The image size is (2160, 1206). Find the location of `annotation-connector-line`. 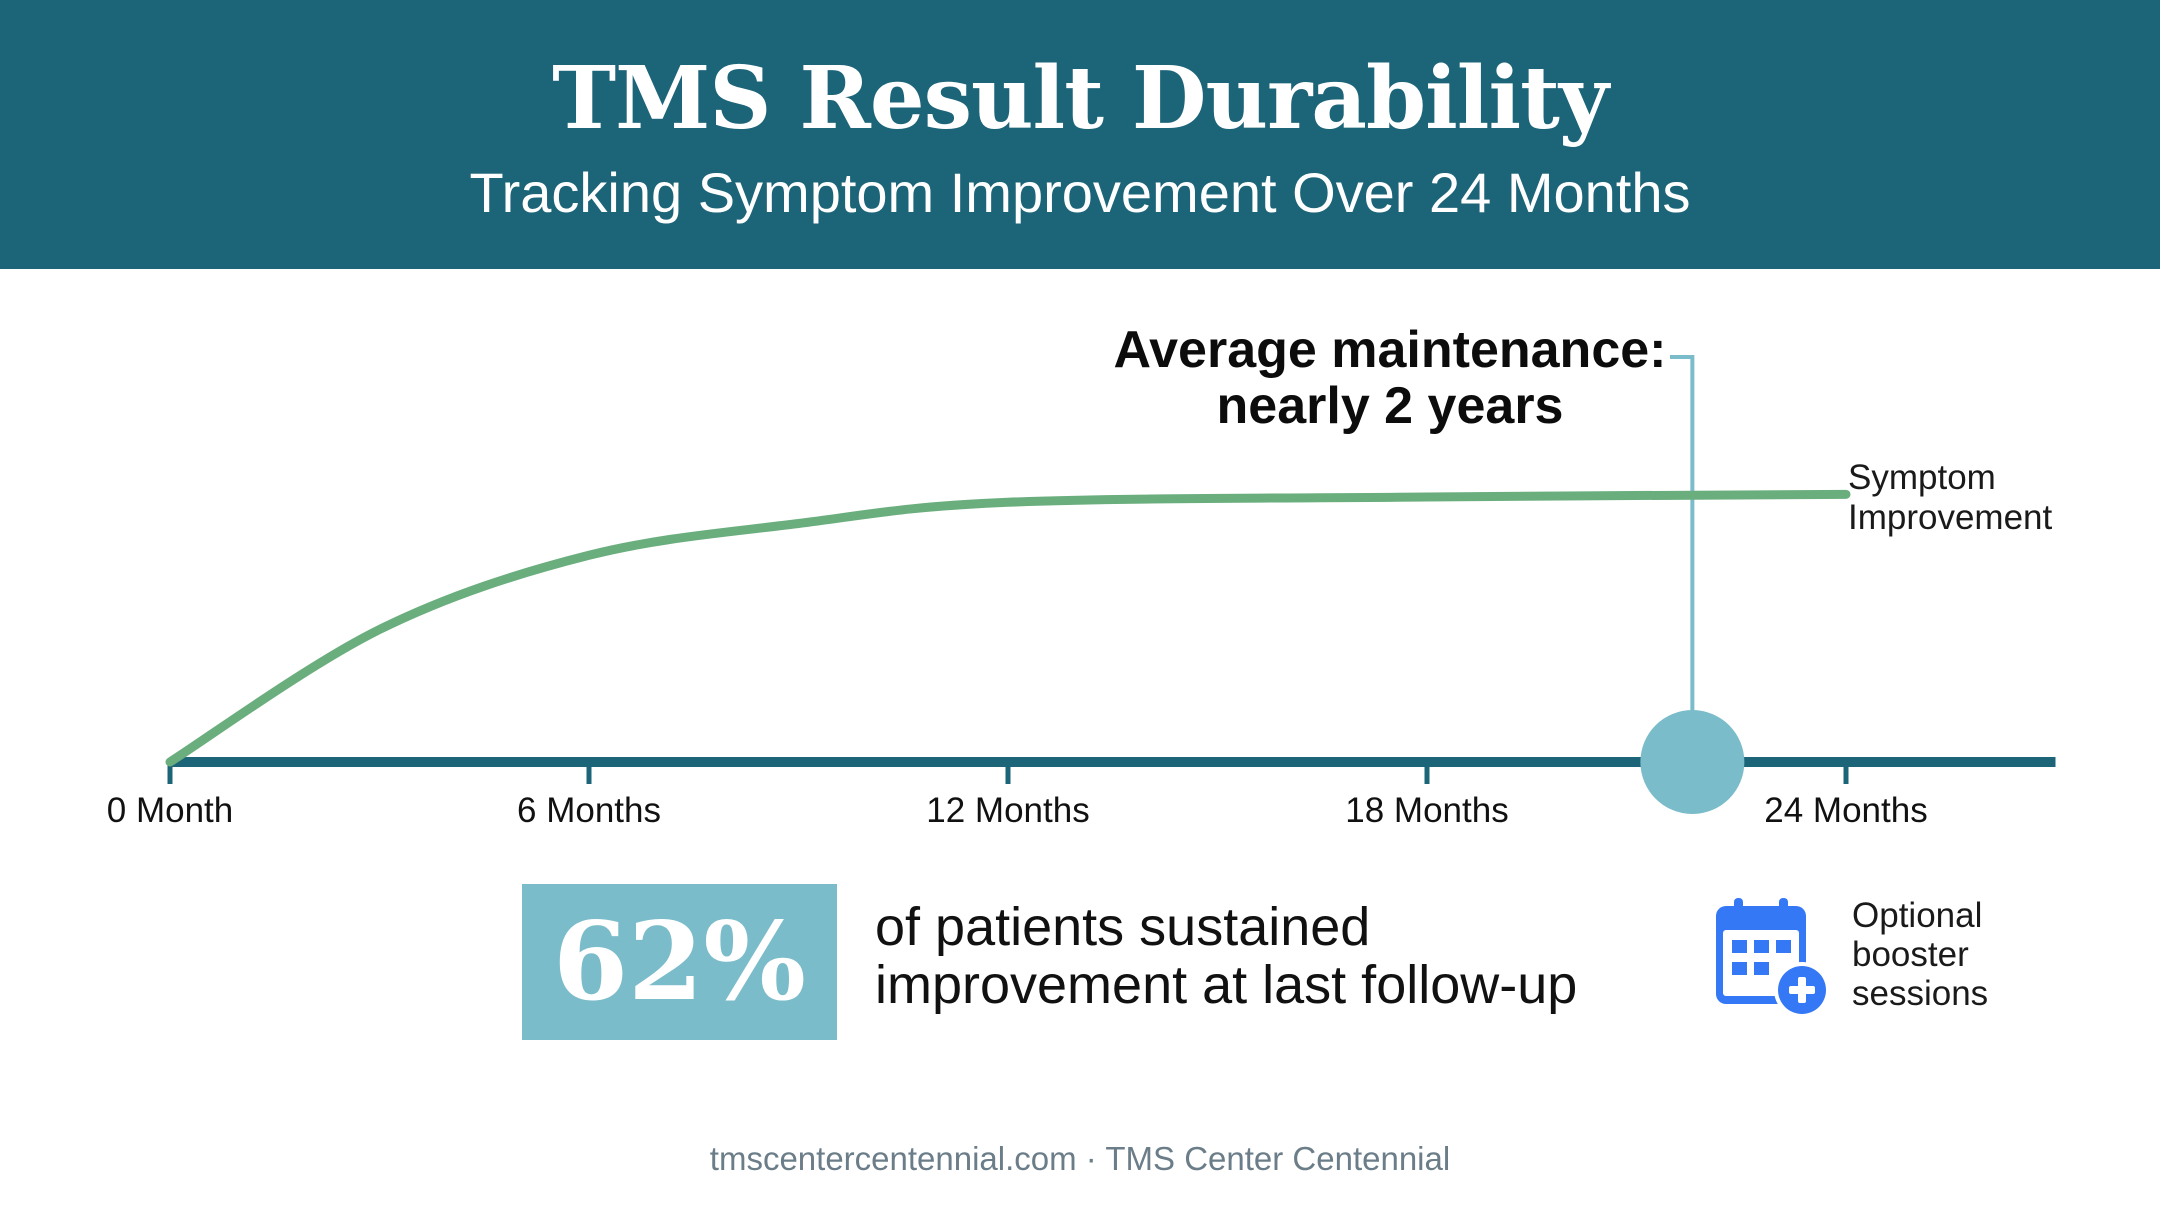

annotation-connector-line is located at coordinates (1682, 553).